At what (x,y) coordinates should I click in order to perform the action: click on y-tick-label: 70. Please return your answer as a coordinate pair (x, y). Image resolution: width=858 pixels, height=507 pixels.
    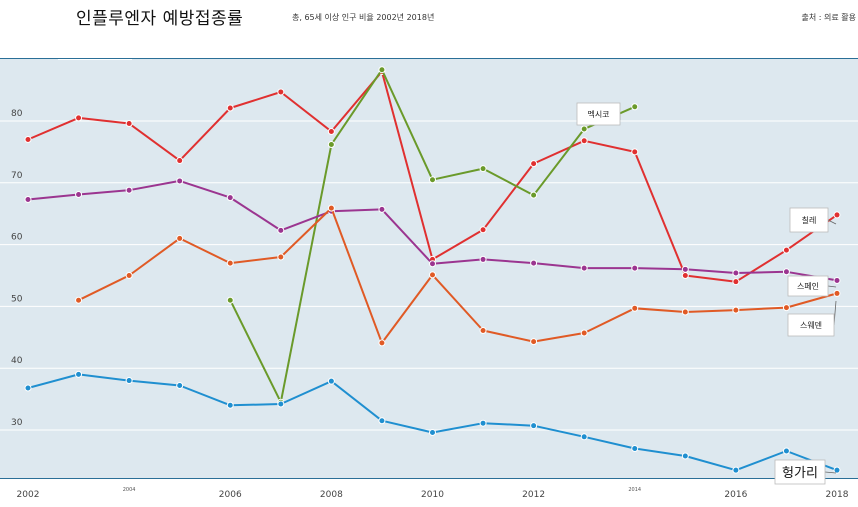
    Looking at the image, I should click on (17, 176).